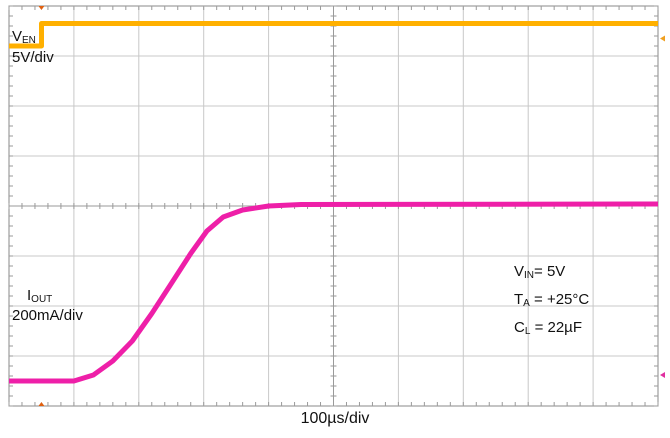 Image resolution: width=670 pixels, height=438 pixels. I want to click on trigger-marker-top, so click(41, 8).